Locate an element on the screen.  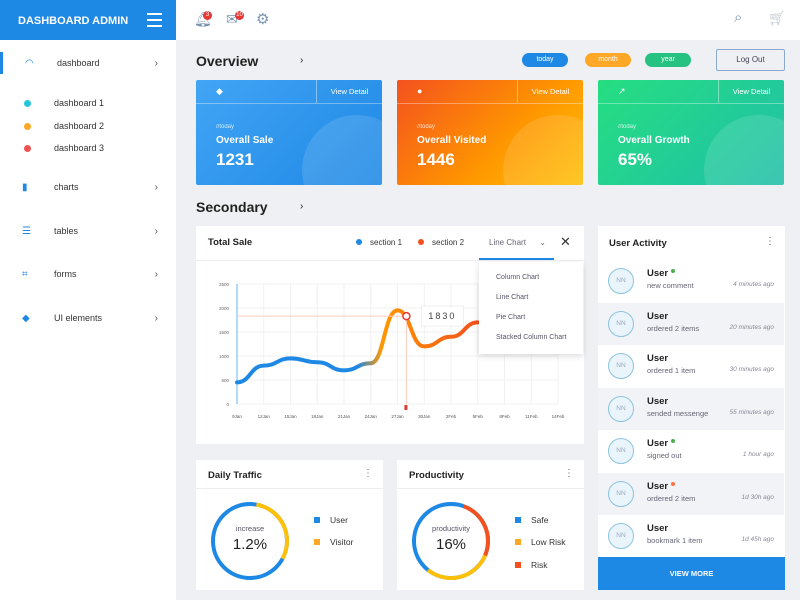
card-overall-visited: ● View Detail //today Overall Visited 1446 is located at coordinates (490, 132).